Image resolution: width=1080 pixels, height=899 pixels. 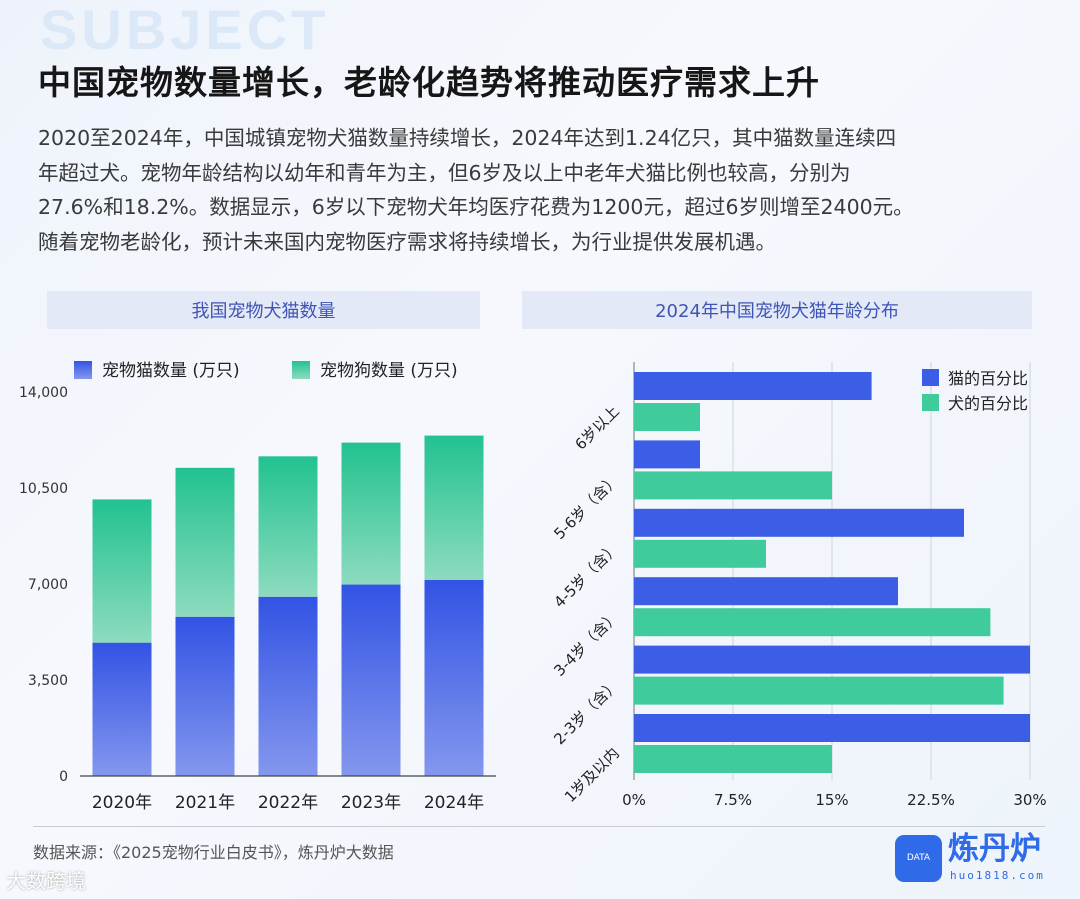 I want to click on data-source: 数据来源：《2025宠物行业白皮书》，炼丹炉大数据, so click(x=213, y=852).